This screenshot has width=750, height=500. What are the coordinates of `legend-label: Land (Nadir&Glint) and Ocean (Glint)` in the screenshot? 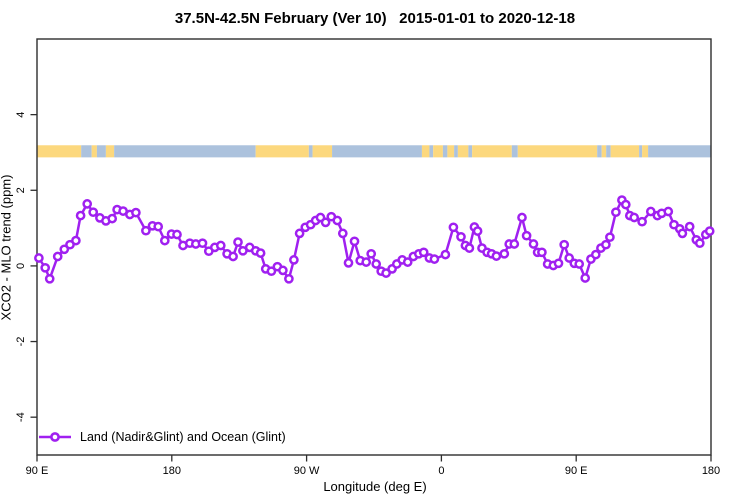 It's located at (183, 437).